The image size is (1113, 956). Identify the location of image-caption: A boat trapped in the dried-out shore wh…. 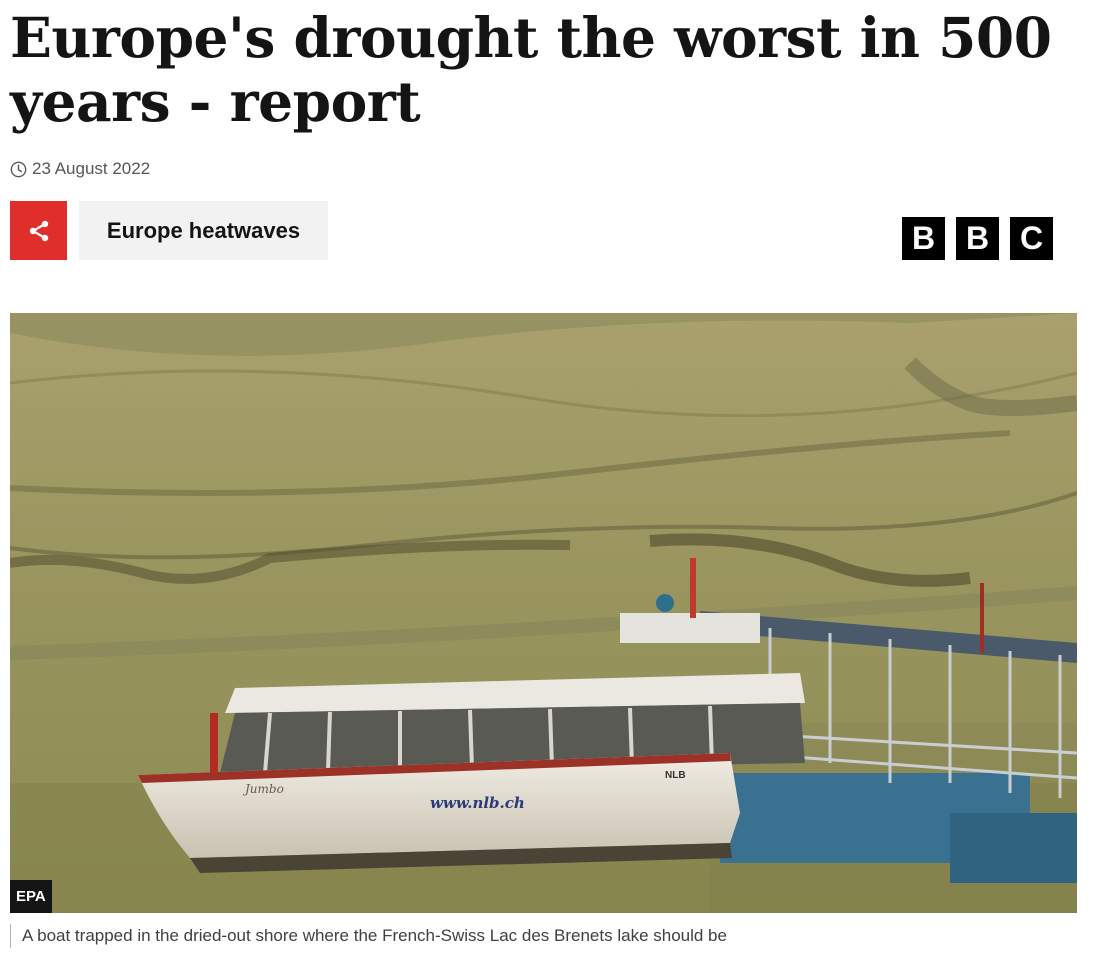
(368, 936).